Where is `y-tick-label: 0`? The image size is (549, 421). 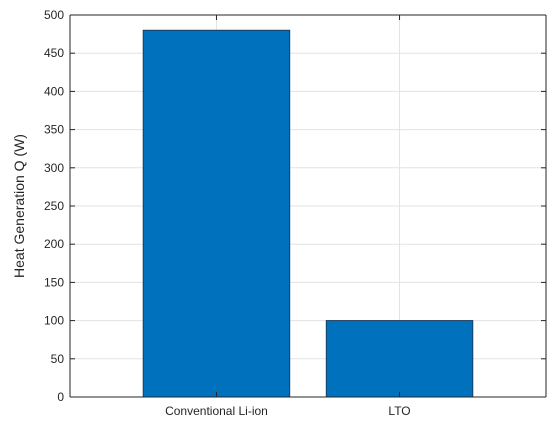
y-tick-label: 0 is located at coordinates (60, 397).